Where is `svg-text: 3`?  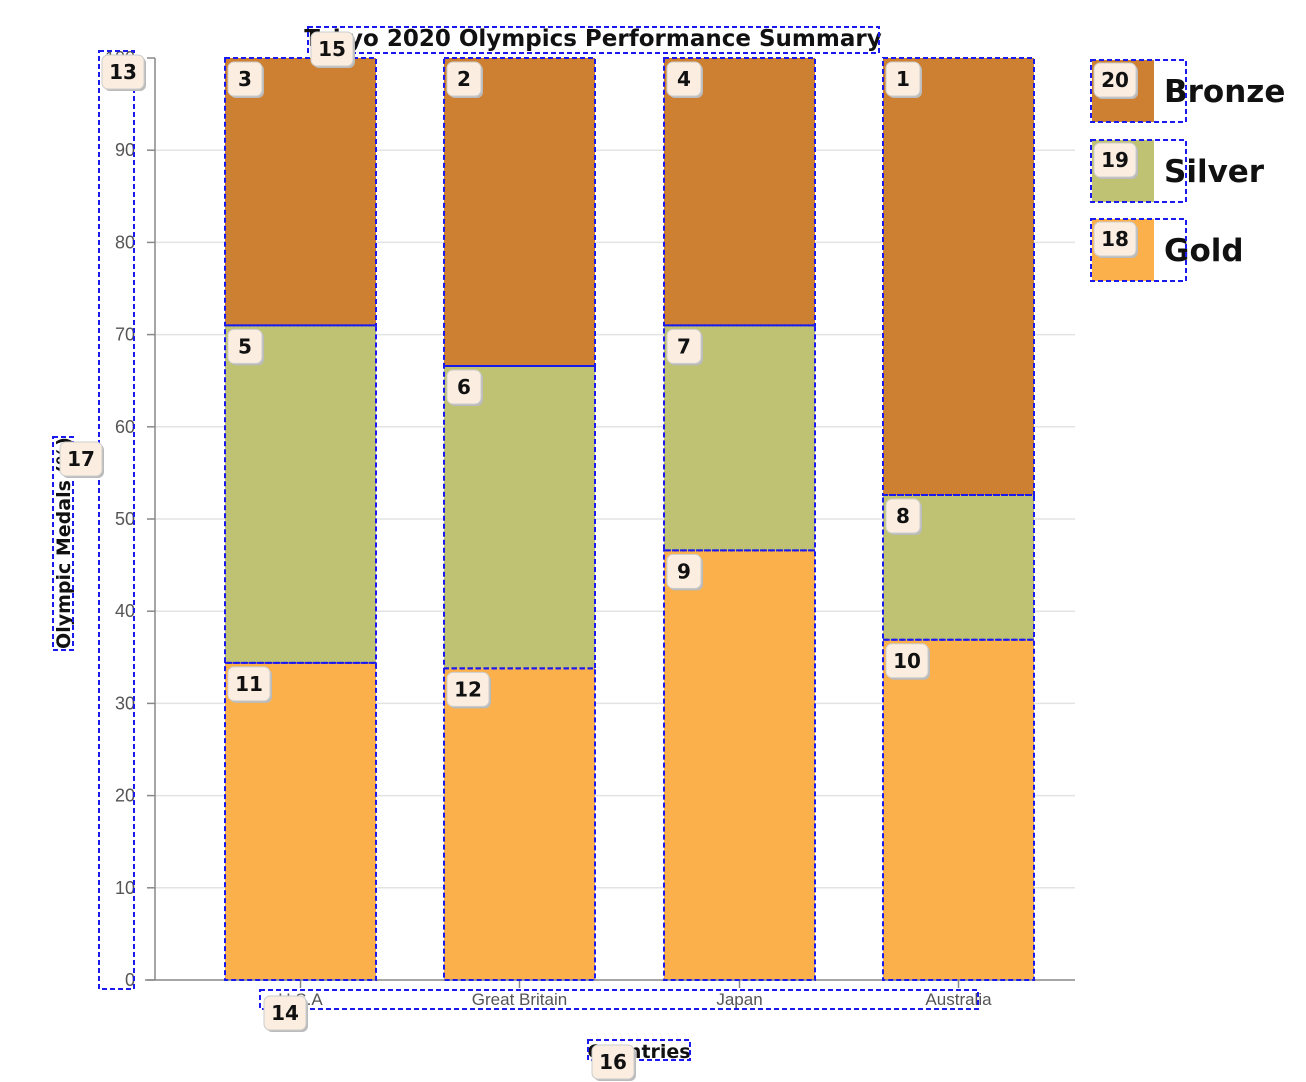 svg-text: 3 is located at coordinates (245, 79).